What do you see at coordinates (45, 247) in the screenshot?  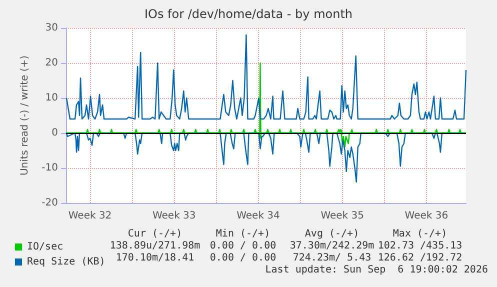 I see `legend-label: IO/sec` at bounding box center [45, 247].